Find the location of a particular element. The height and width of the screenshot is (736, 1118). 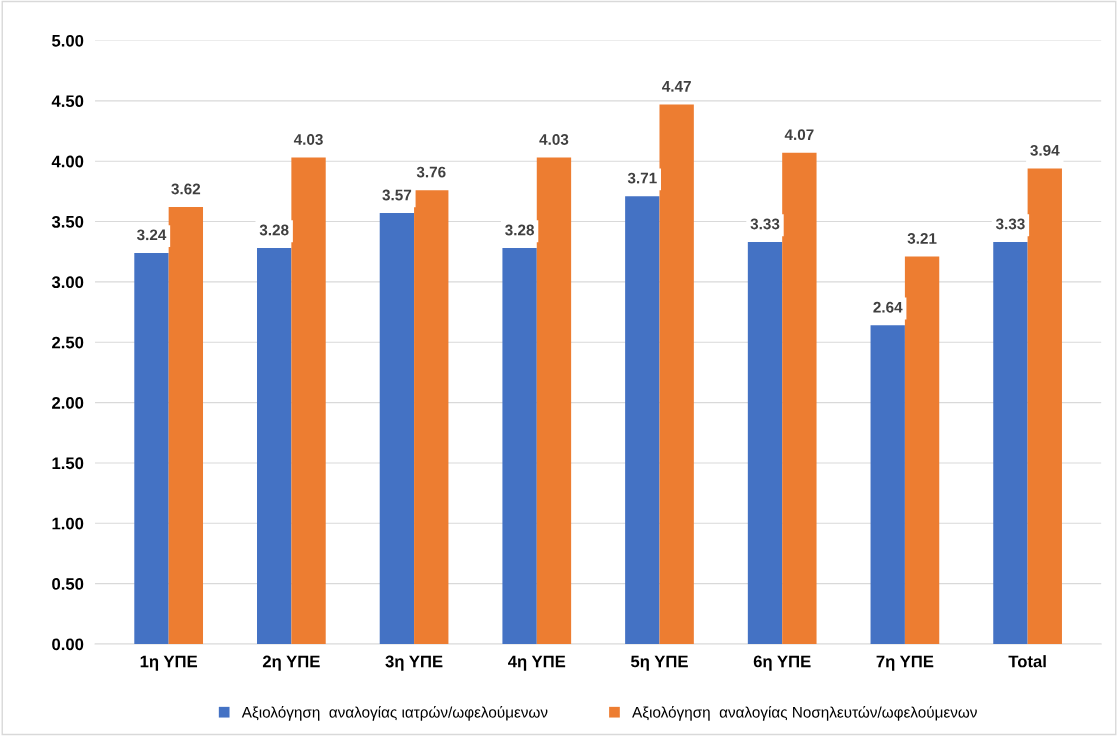

x-tick-label: Total is located at coordinates (1027, 661).